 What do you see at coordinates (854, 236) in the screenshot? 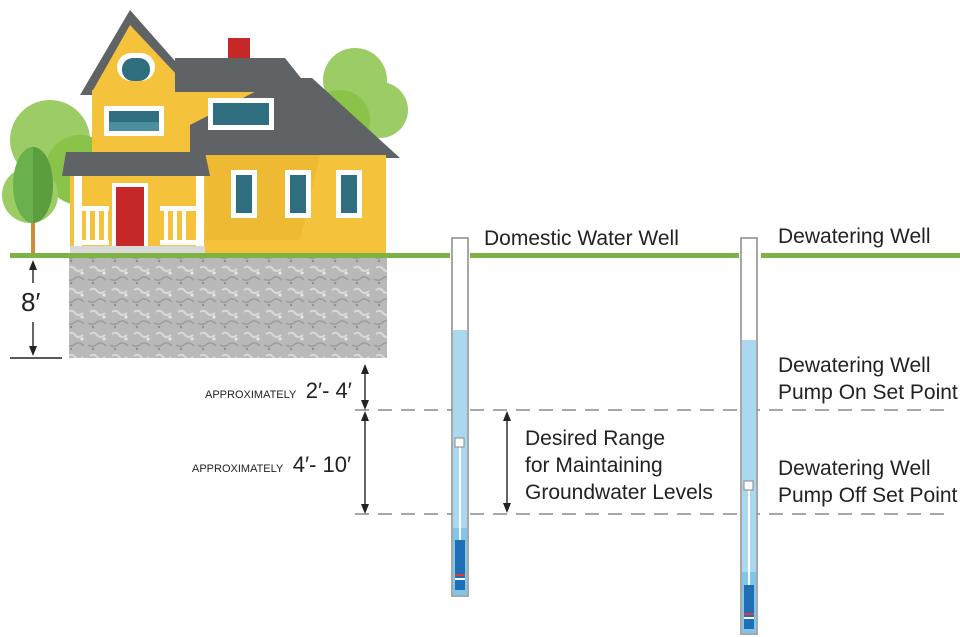
I see `dewatering-well-label: Dewatering Well` at bounding box center [854, 236].